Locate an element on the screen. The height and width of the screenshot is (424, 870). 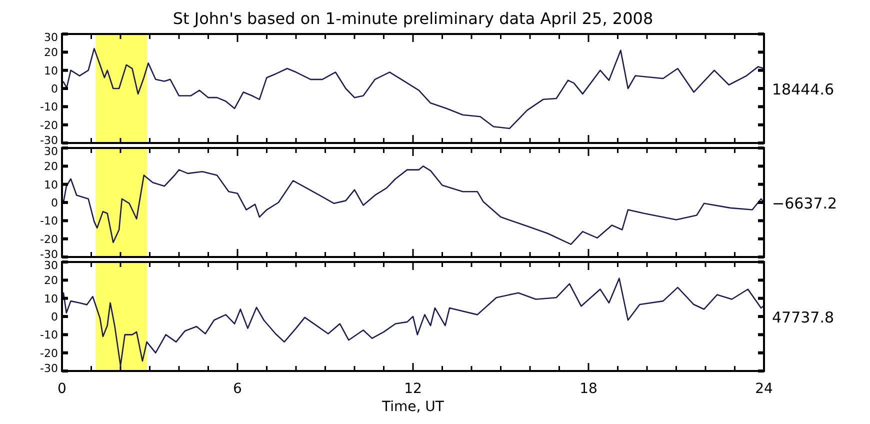
chart-title: St John's based on 1-minute preliminary data April 25, 2008 is located at coordinates (413, 18).